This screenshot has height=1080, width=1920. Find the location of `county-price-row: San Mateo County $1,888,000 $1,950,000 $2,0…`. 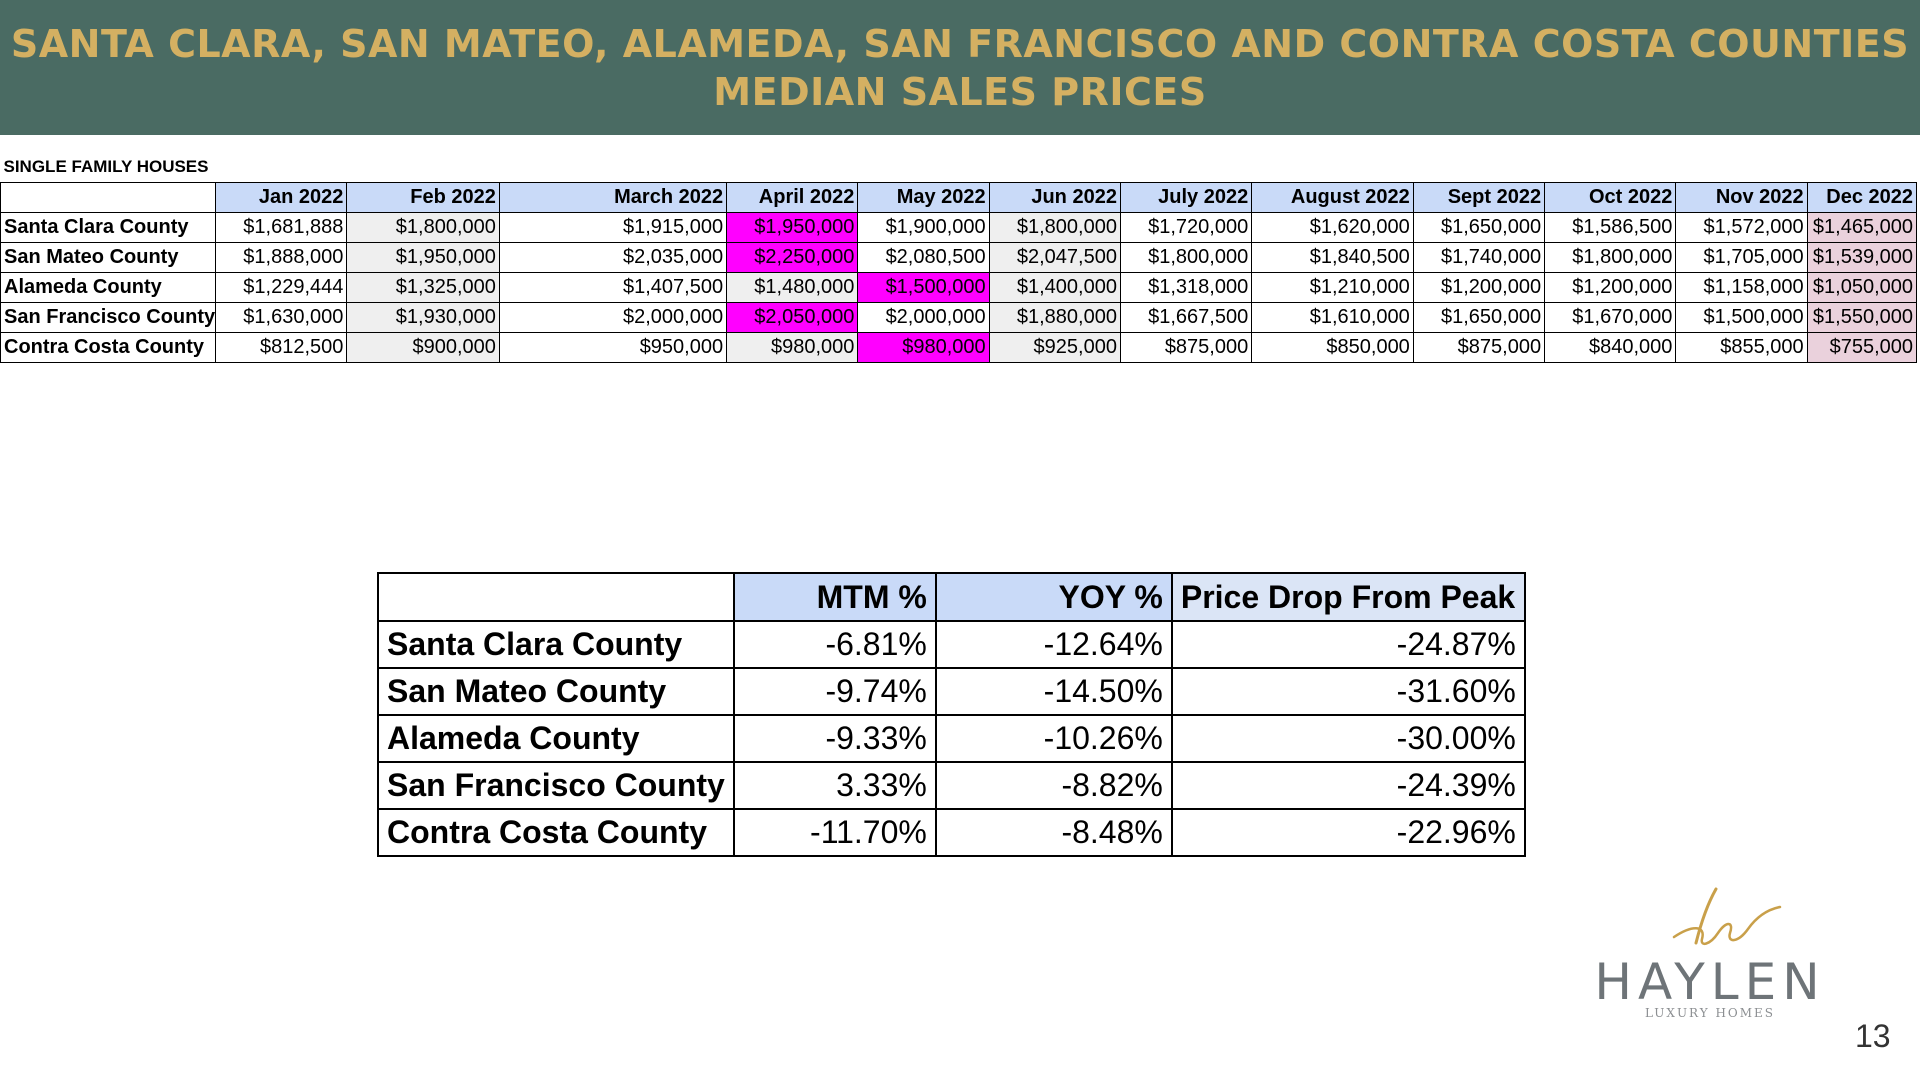

county-price-row: San Mateo County $1,888,000 $1,950,000 $2,0… is located at coordinates (959, 257).